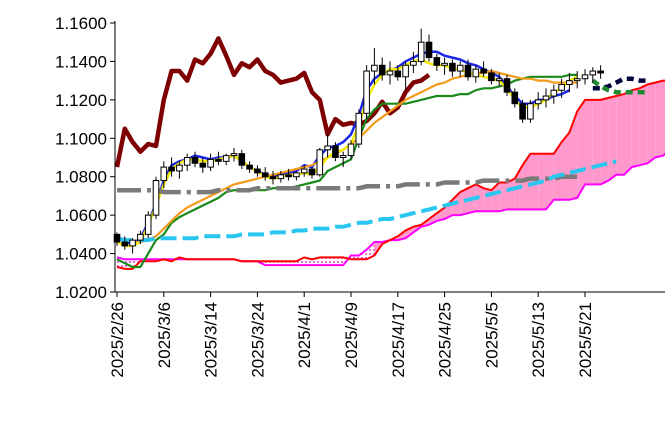  I want to click on y-tick-label: 1.1400, so click(81, 61).